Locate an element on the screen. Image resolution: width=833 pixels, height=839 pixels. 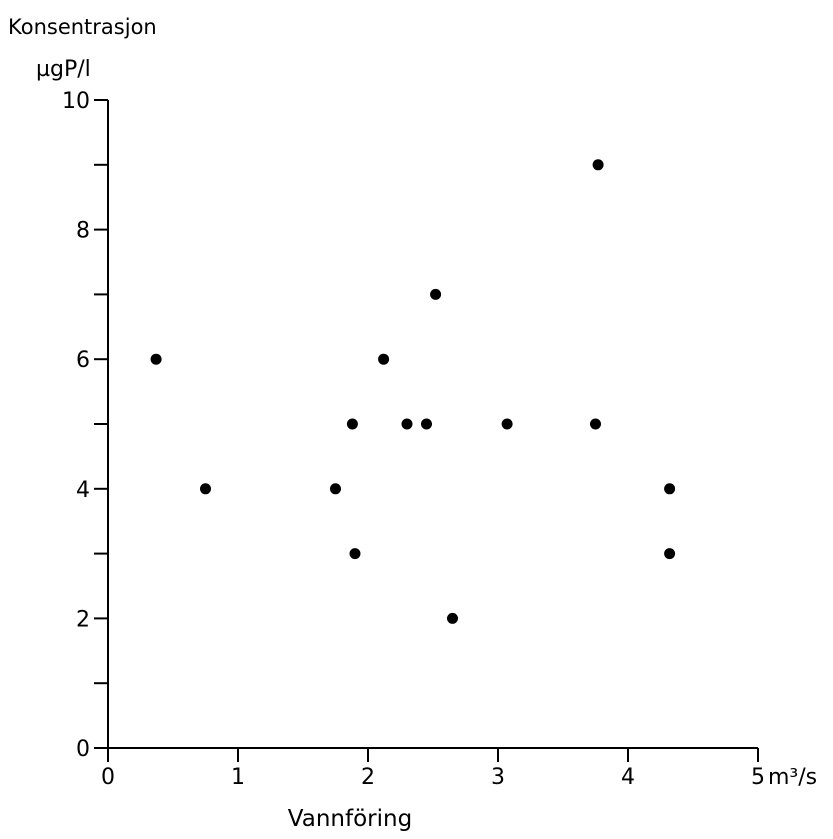
y-ticks: 0 2 4 6 8 10 is located at coordinates (85, 425).